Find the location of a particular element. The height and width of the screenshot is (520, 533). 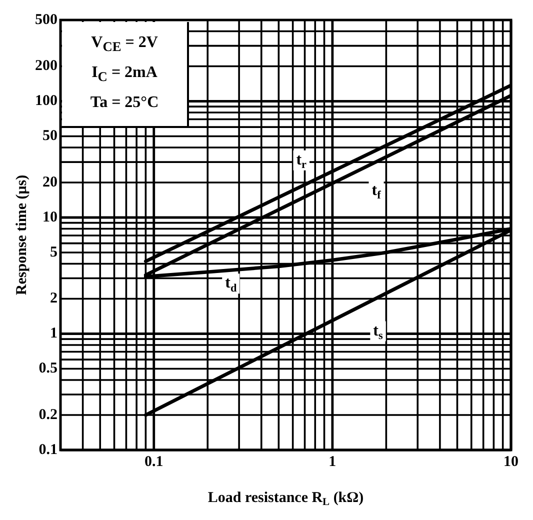

annotation: V$_{CE}$ = 2V is located at coordinates (124, 44).